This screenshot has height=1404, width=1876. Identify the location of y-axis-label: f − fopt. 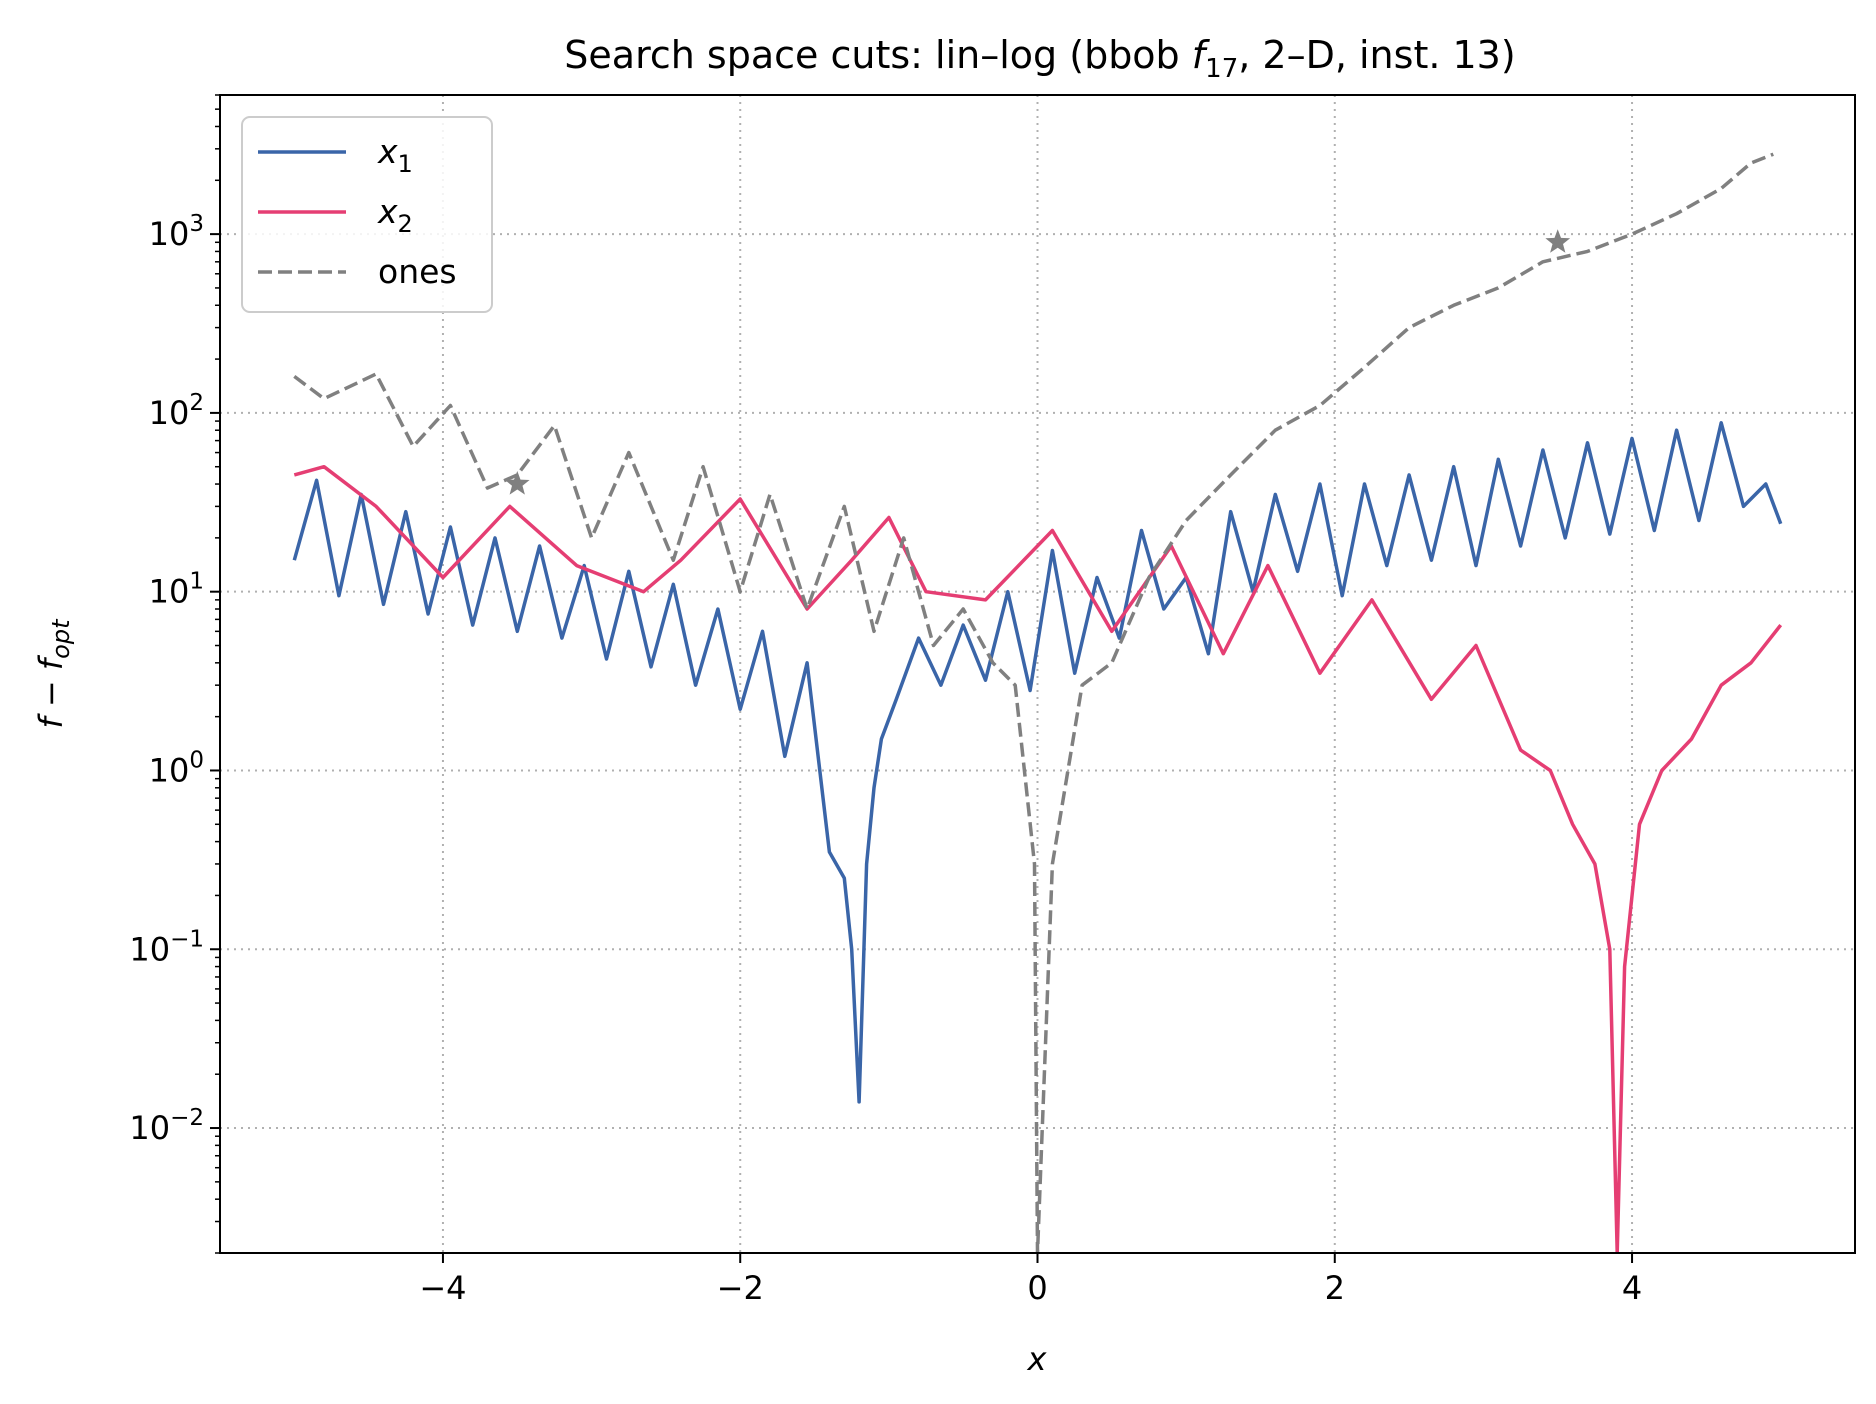
(53, 673).